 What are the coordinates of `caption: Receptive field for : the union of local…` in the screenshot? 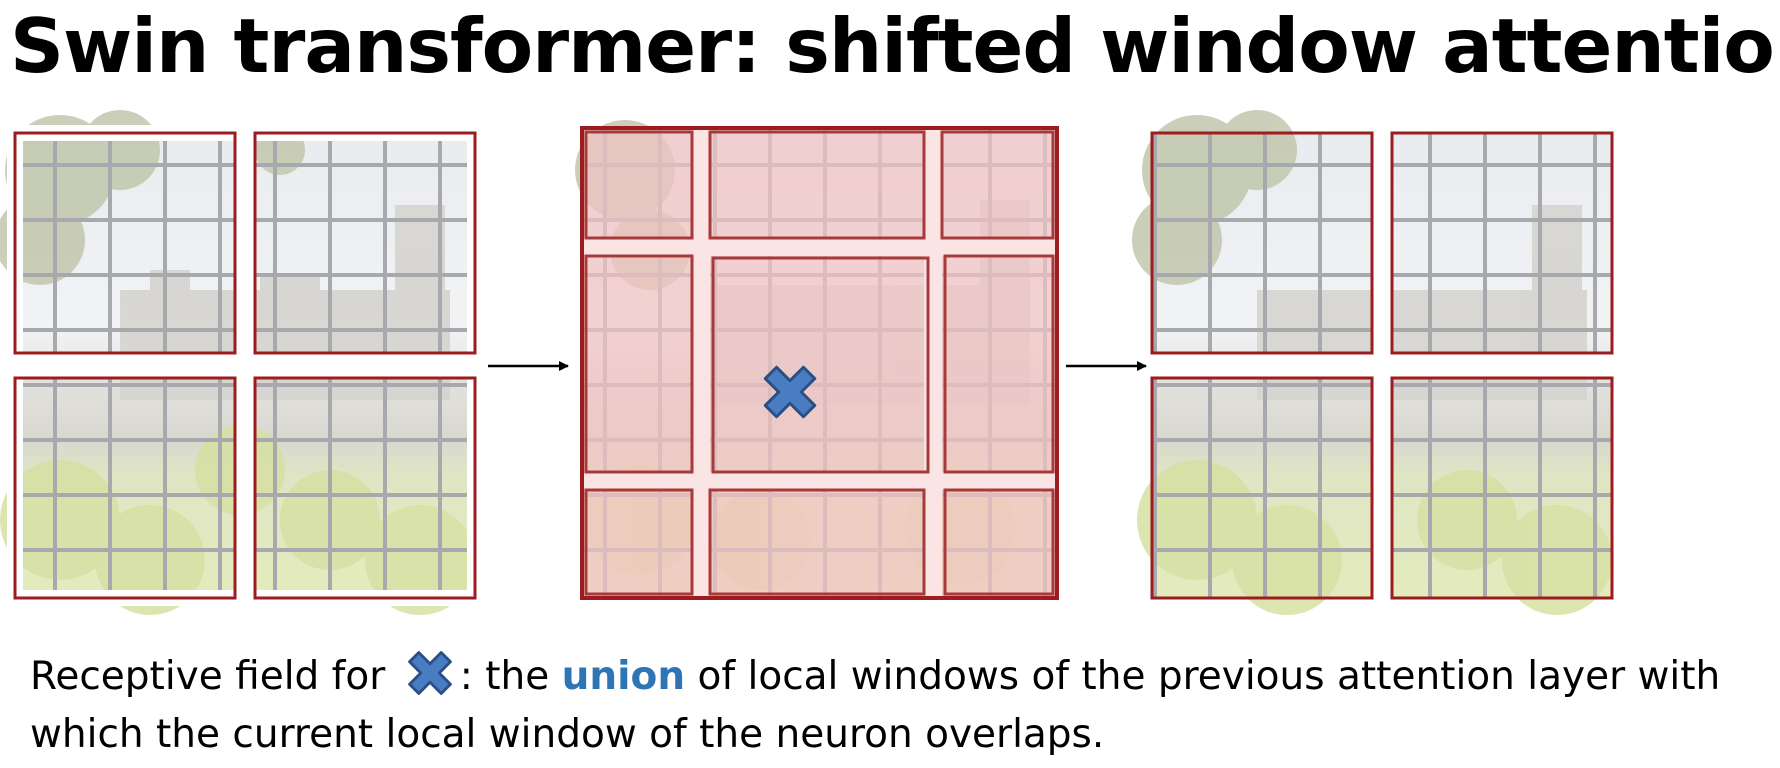 It's located at (875, 704).